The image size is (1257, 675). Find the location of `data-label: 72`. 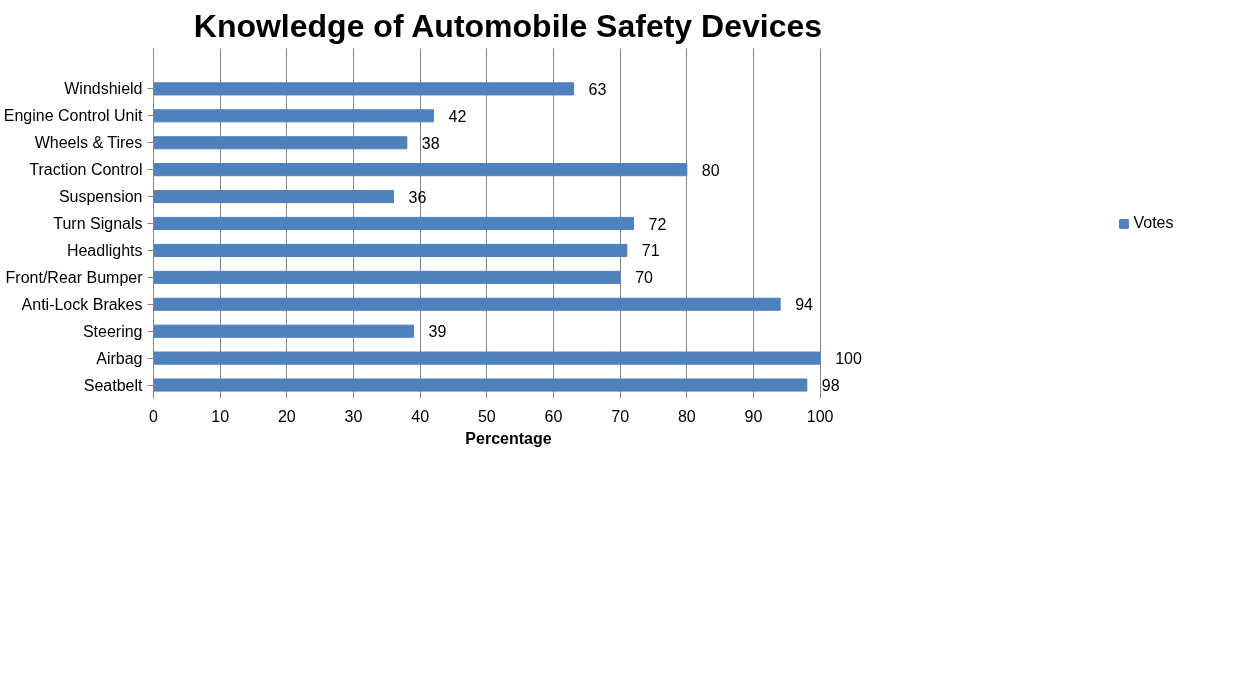

data-label: 72 is located at coordinates (657, 224).